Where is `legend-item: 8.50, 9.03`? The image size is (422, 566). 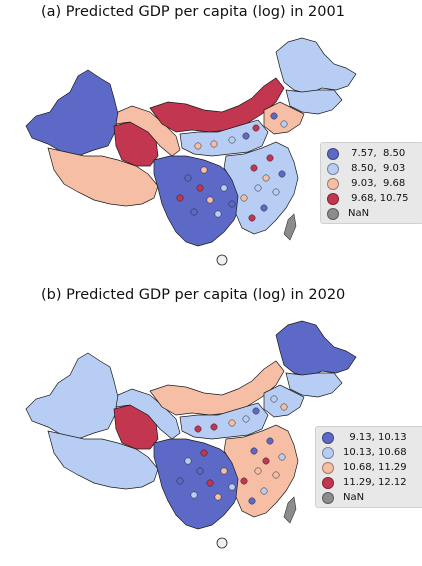 legend-item: 8.50, 9.03 is located at coordinates (372, 168).